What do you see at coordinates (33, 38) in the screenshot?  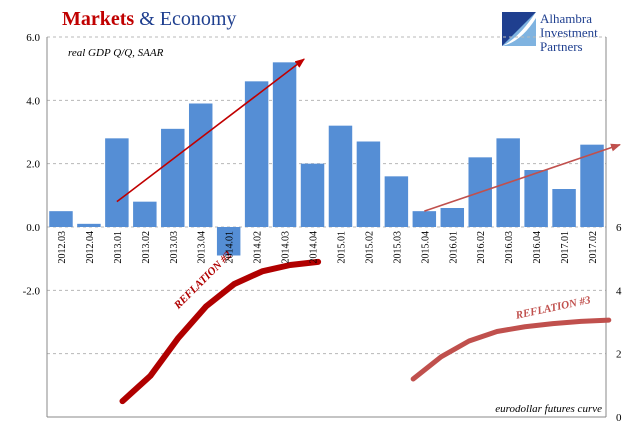 I see `left-tick-label: 6.0` at bounding box center [33, 38].